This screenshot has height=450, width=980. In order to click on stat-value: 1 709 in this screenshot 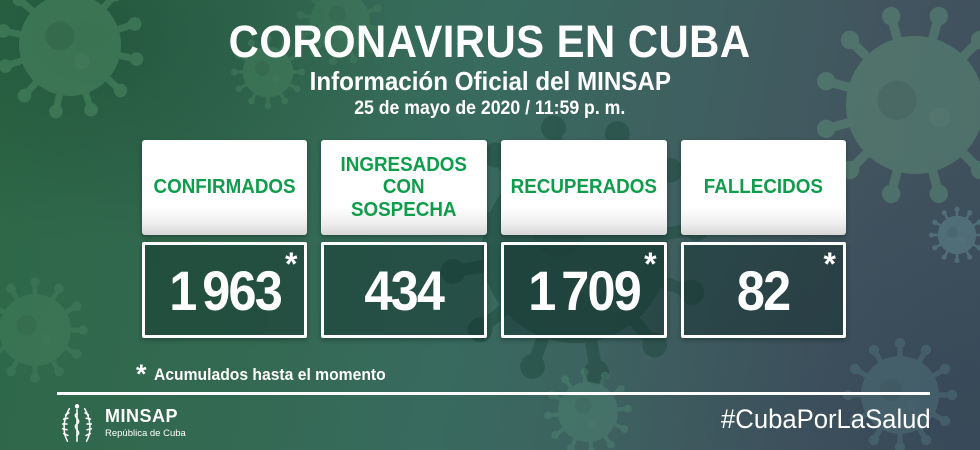, I will do `click(584, 290)`.